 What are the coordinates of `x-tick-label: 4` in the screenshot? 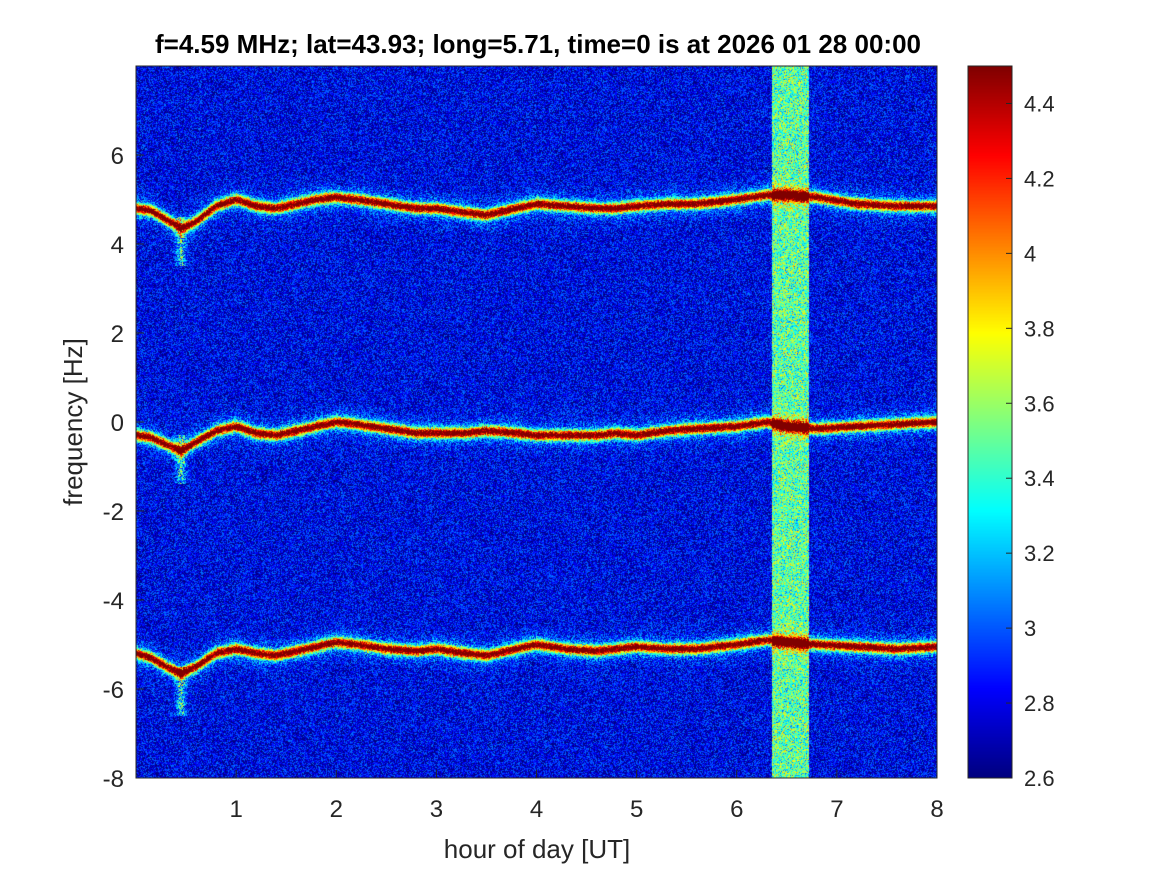 It's located at (536, 809).